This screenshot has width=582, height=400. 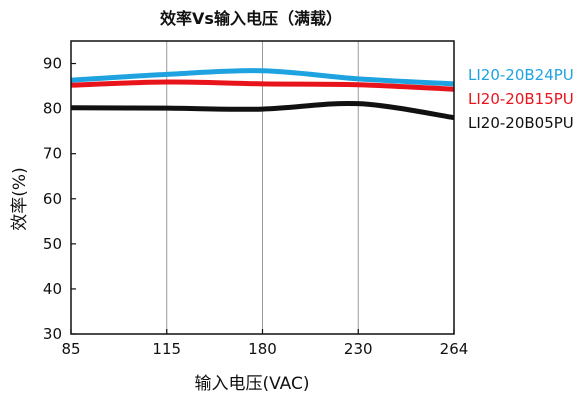 What do you see at coordinates (454, 349) in the screenshot?
I see `x-tick-label: 264` at bounding box center [454, 349].